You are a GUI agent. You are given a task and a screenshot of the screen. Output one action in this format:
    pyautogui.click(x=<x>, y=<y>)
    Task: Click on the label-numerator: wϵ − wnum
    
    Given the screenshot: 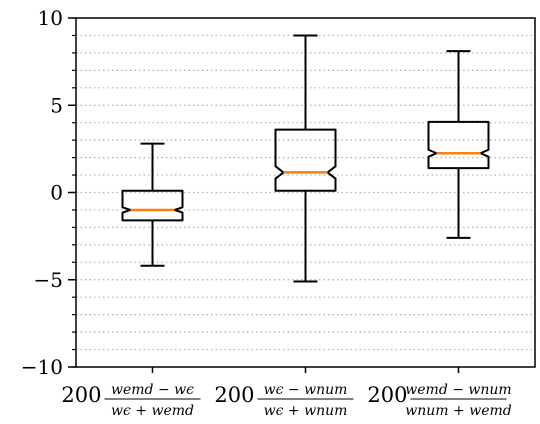 What is the action you would take?
    pyautogui.click(x=306, y=390)
    